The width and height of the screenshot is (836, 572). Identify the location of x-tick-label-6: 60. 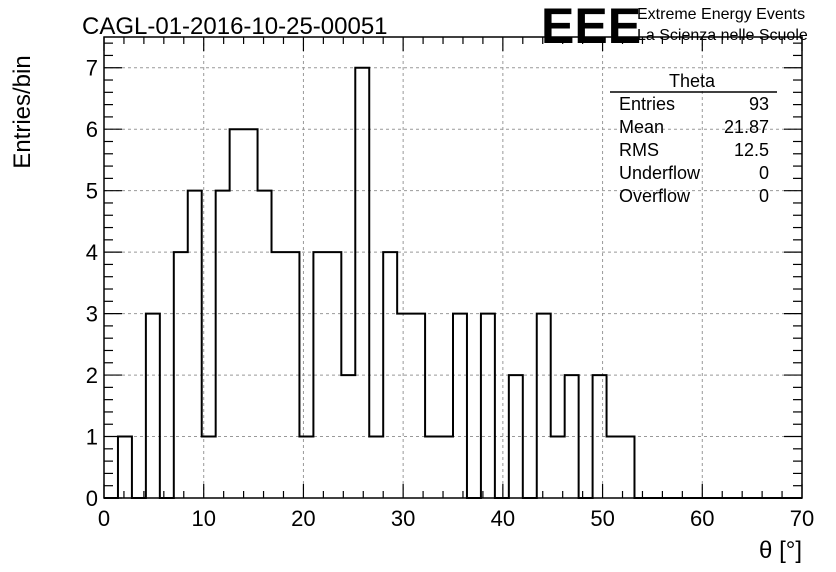
(702, 518).